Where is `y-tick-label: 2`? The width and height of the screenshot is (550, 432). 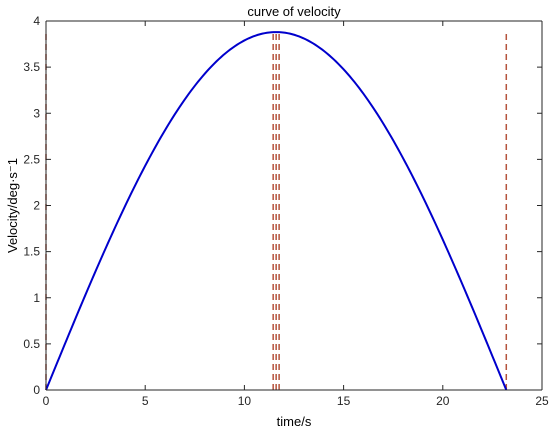
y-tick-label: 2 is located at coordinates (36, 206).